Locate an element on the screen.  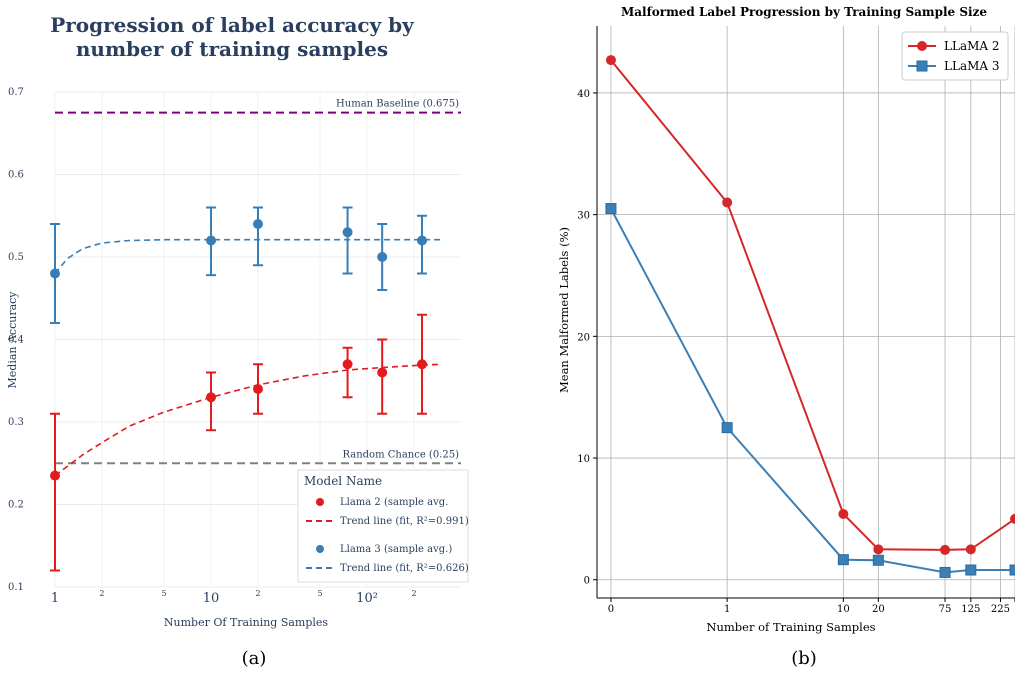
reference-line-label: Human Baseline (0.675) is located at coordinates (397, 104).